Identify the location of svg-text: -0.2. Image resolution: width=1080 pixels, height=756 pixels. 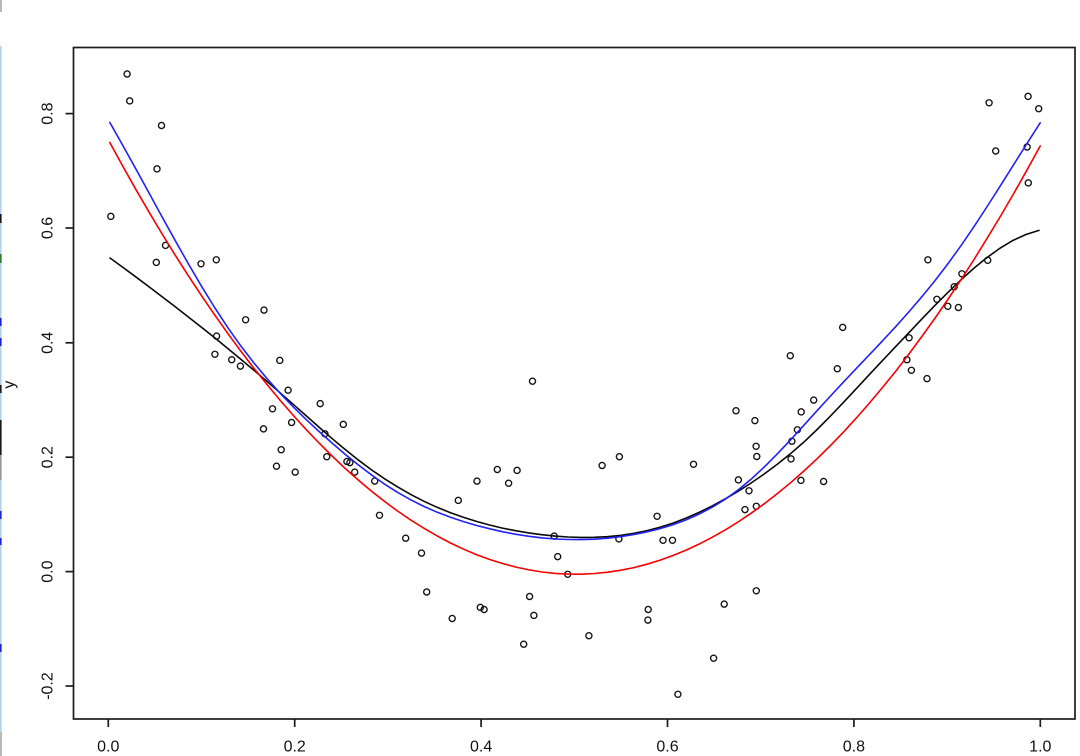
(48, 686).